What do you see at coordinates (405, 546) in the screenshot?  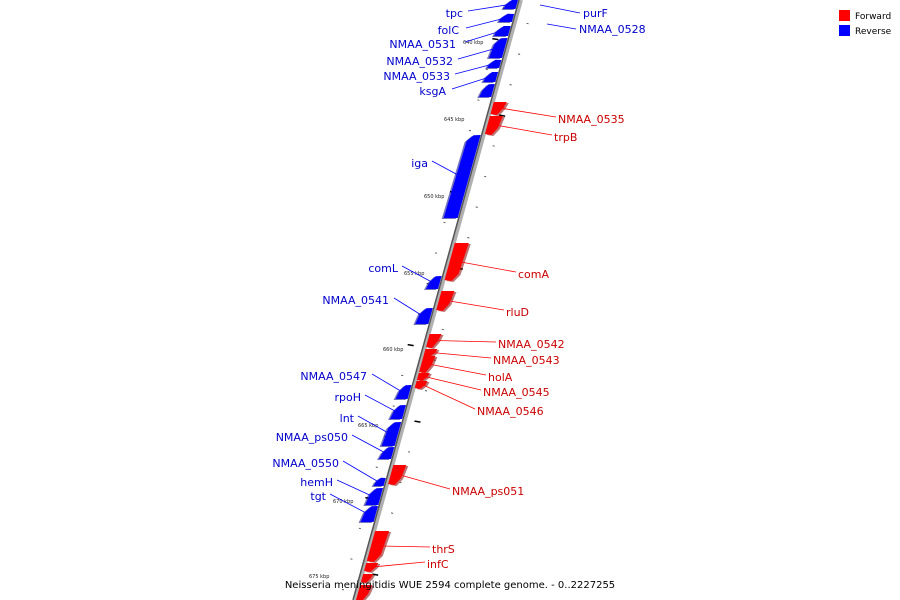 I see `leader-line-thrS` at bounding box center [405, 546].